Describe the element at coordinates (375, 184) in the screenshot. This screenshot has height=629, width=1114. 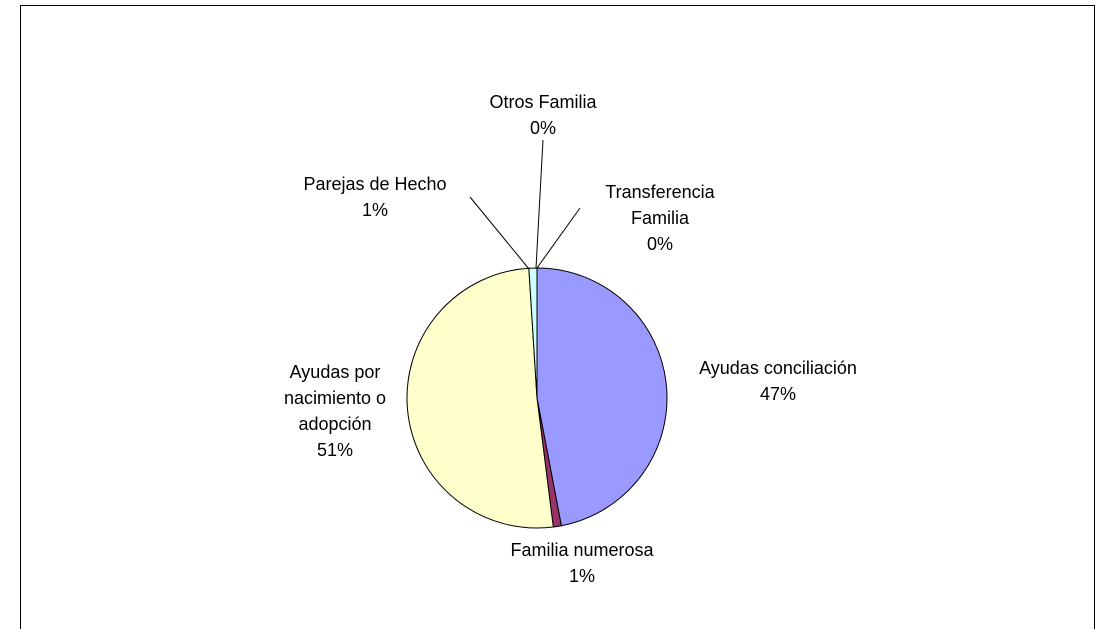
I see `category-label: Parejas de Hecho` at that location.